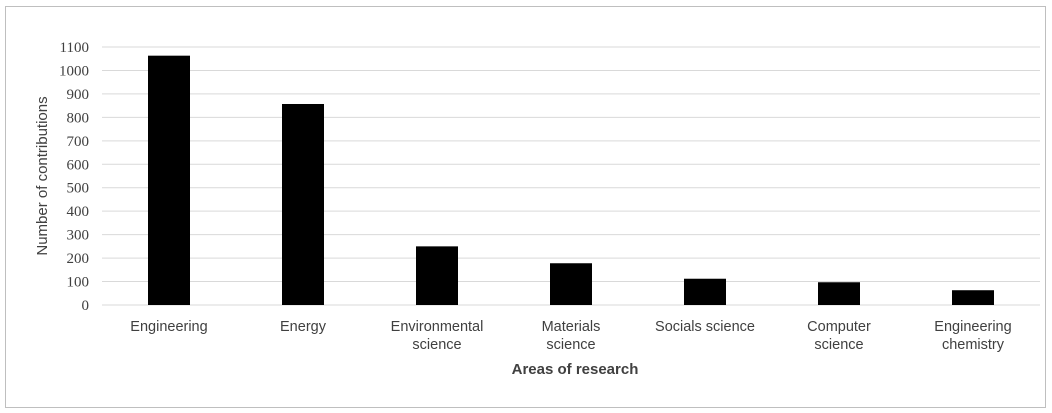  I want to click on x-category-label: Engineering chemistry, so click(972, 336).